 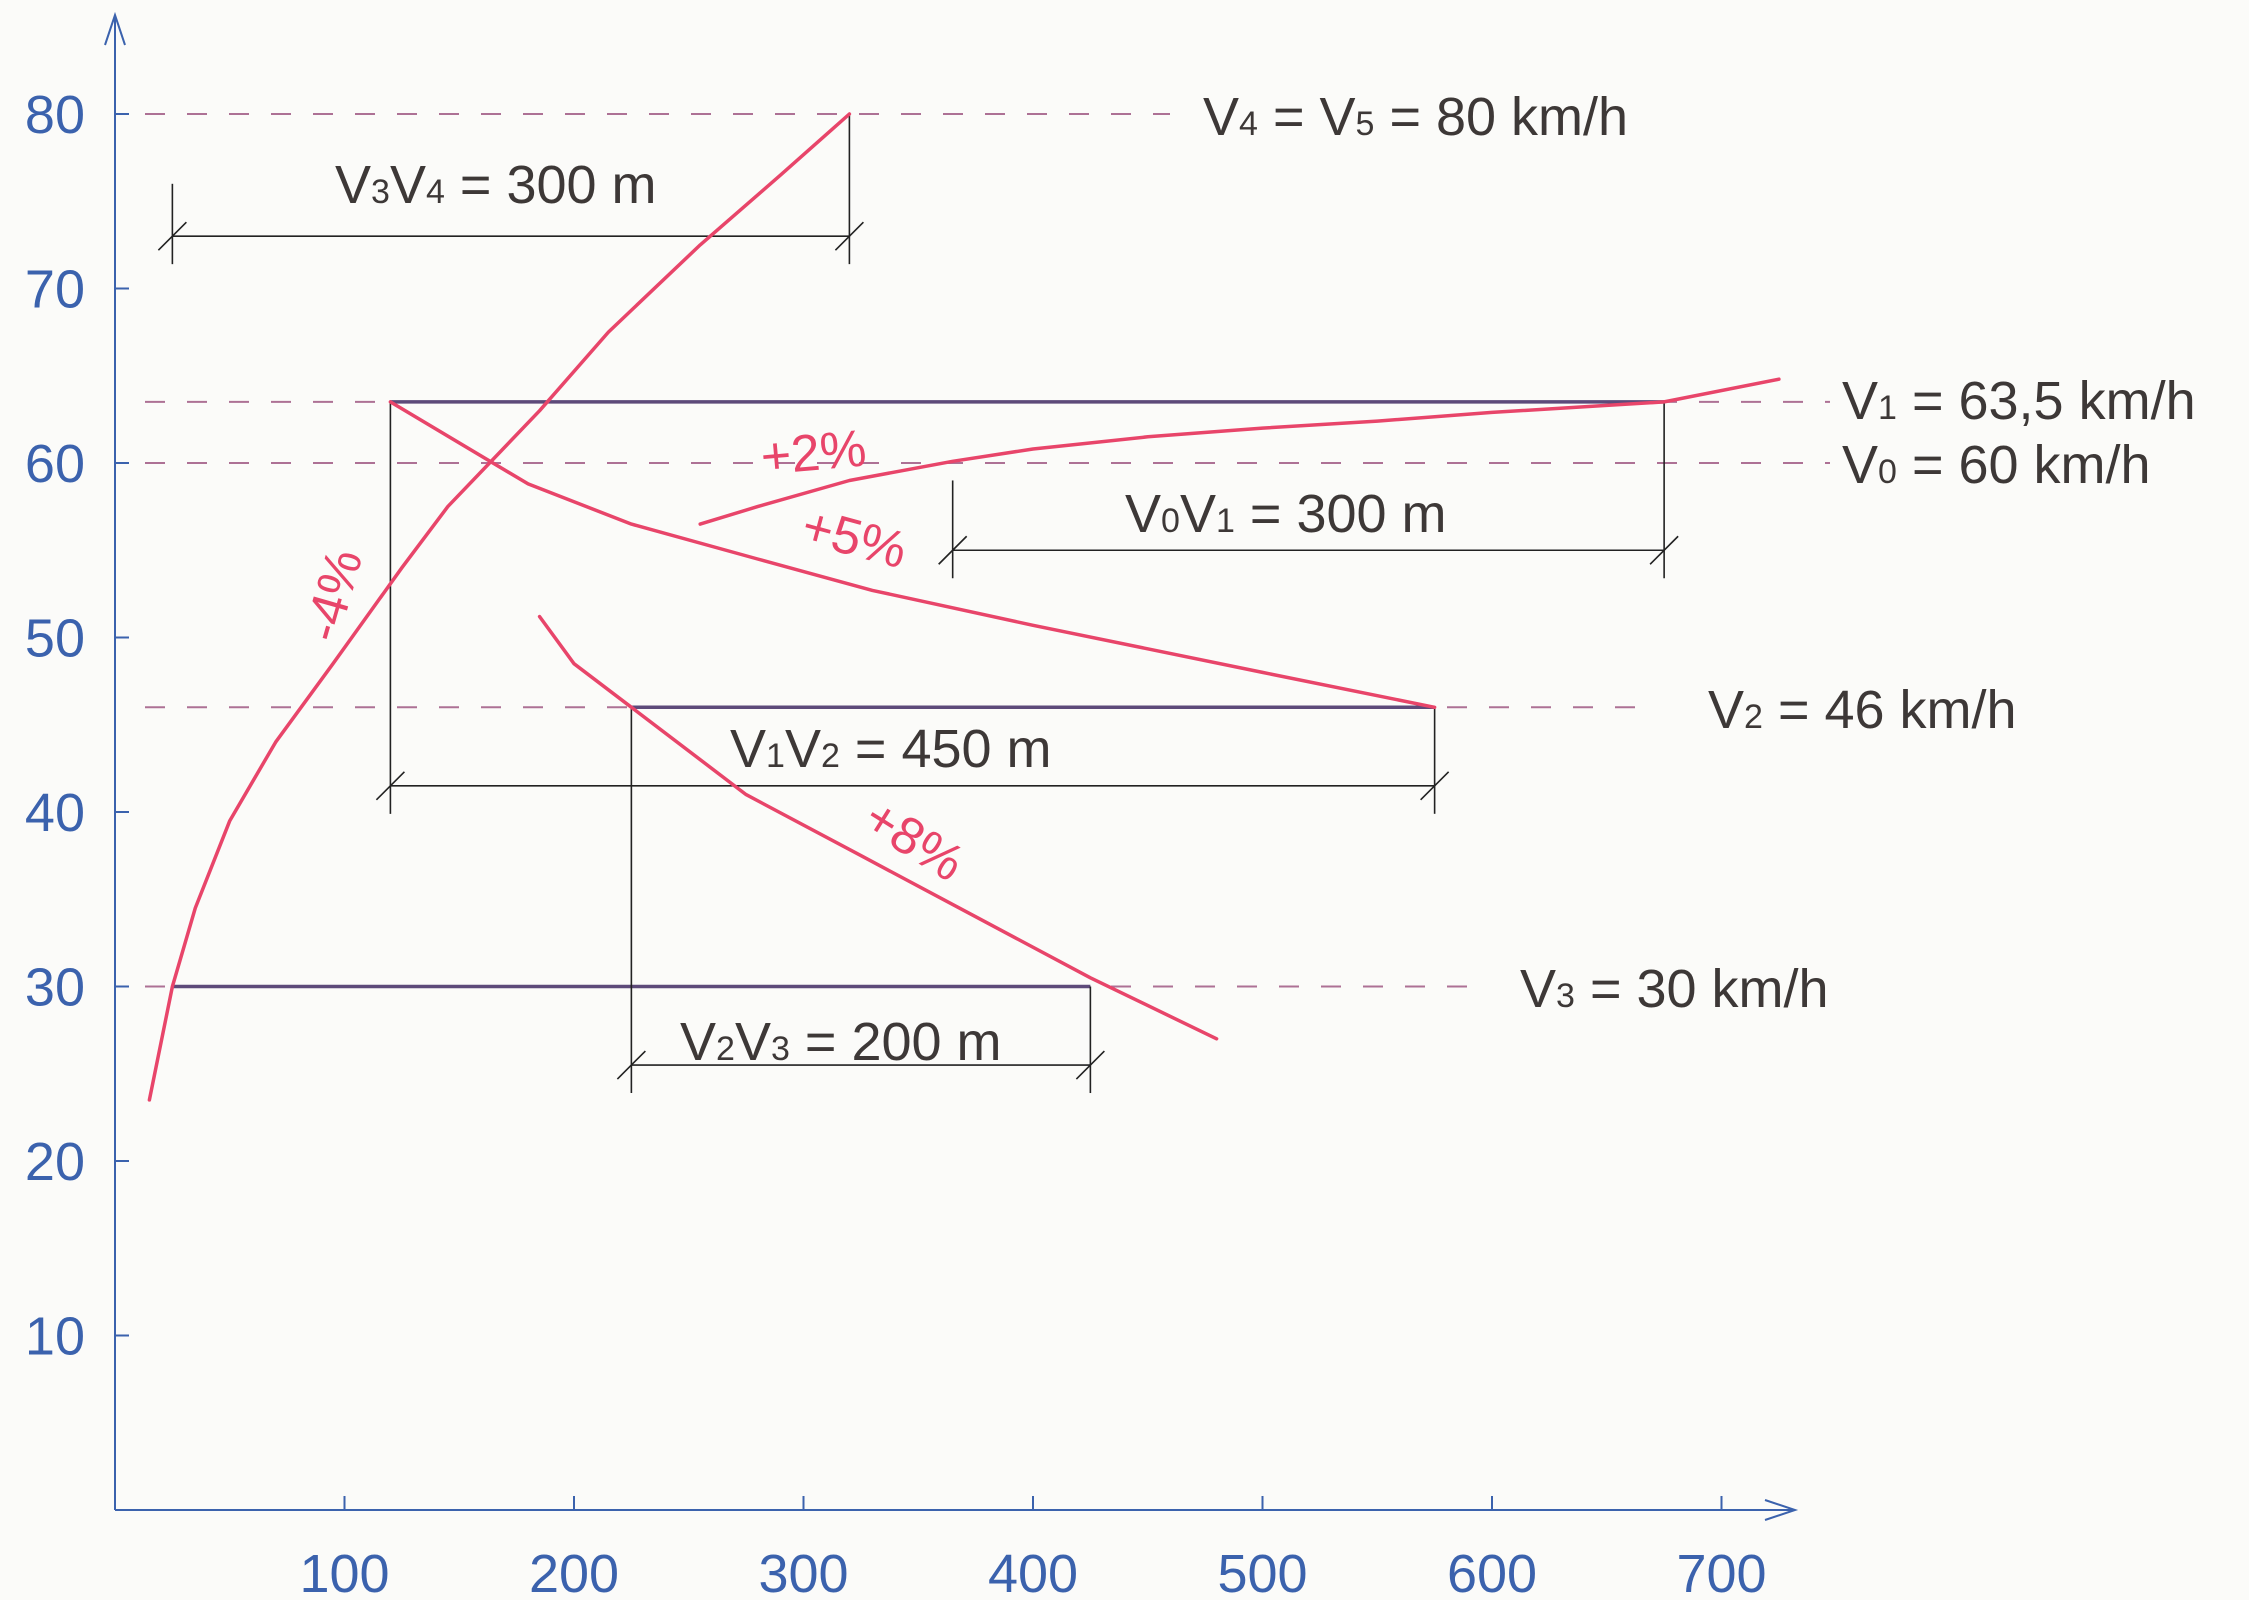 What do you see at coordinates (55, 290) in the screenshot?
I see `y-tick-label: 70` at bounding box center [55, 290].